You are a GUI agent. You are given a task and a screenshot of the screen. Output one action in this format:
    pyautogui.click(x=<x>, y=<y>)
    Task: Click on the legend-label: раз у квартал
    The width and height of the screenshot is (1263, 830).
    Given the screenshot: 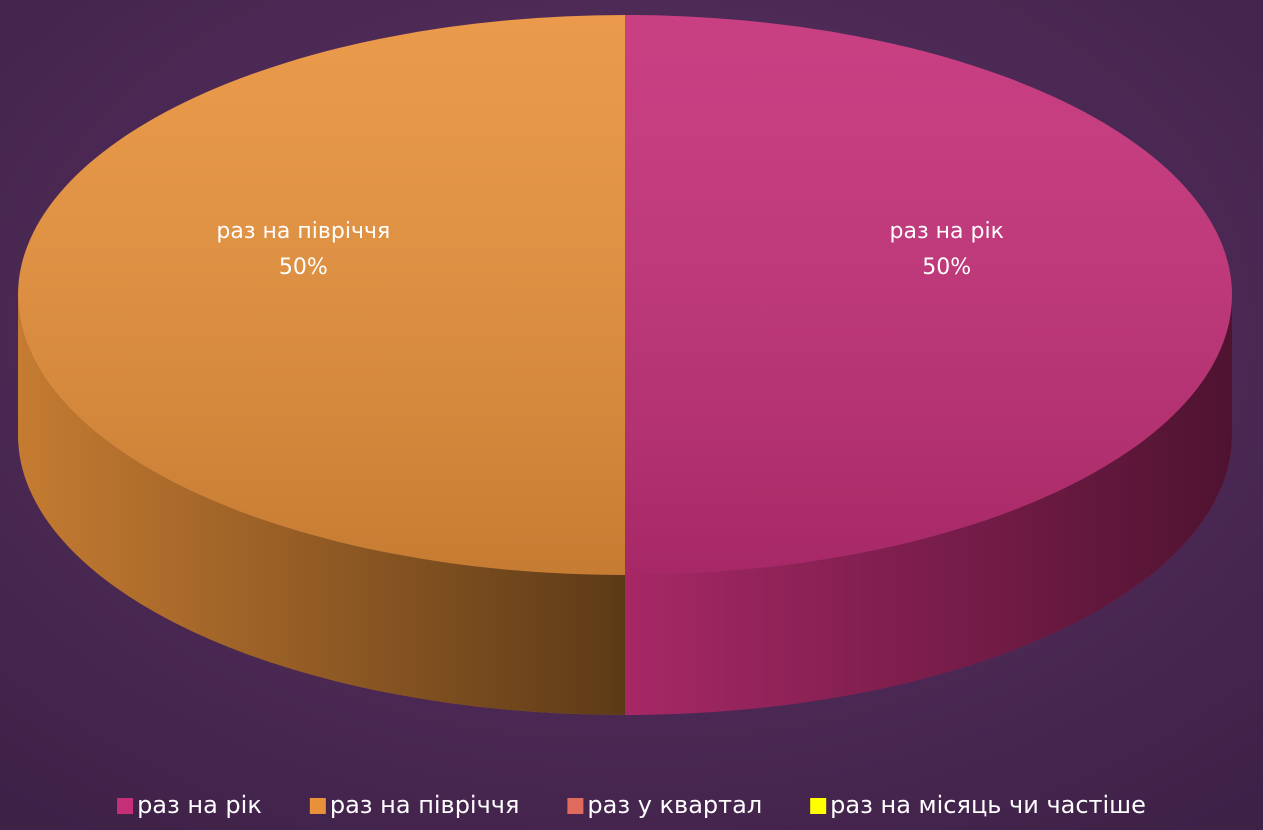 What is the action you would take?
    pyautogui.click(x=674, y=805)
    